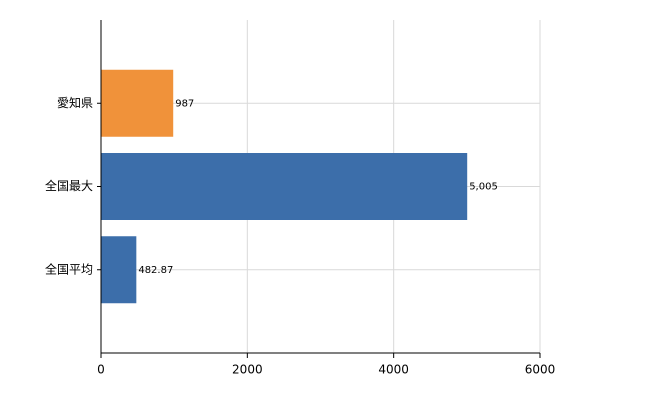 This screenshot has height=400, width=650. What do you see at coordinates (75, 103) in the screenshot?
I see `y-tick-label: 愛知県` at bounding box center [75, 103].